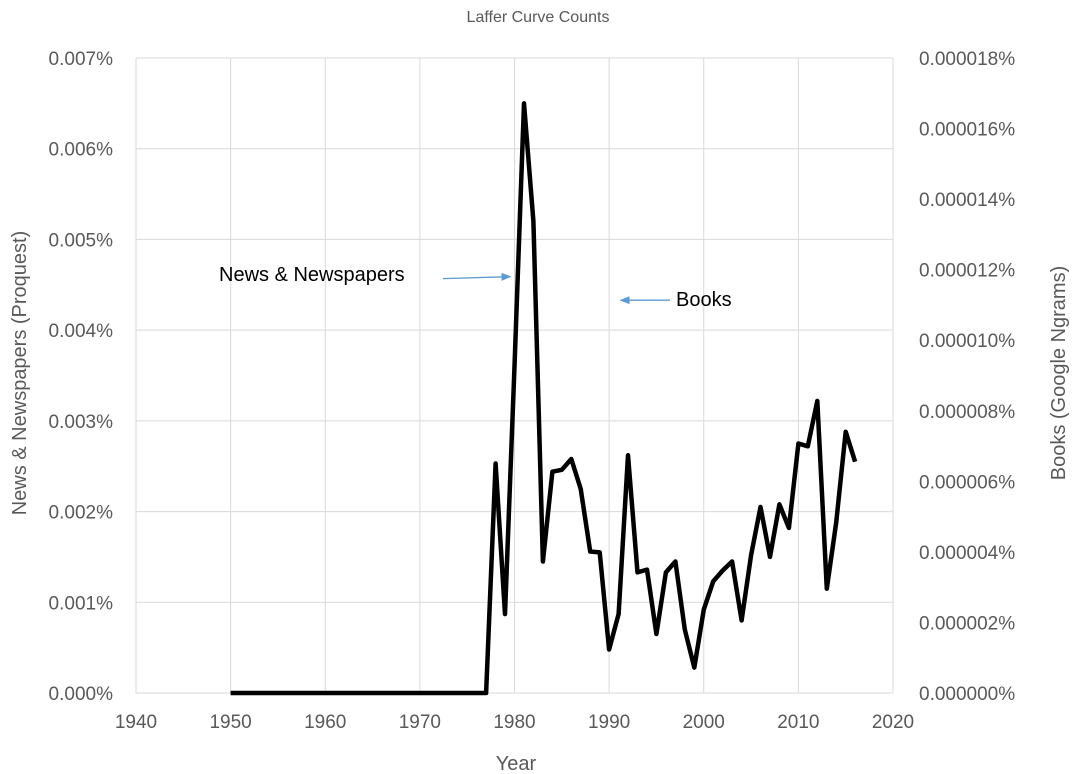 The width and height of the screenshot is (1073, 774). I want to click on x-tick-label: 1980, so click(514, 722).